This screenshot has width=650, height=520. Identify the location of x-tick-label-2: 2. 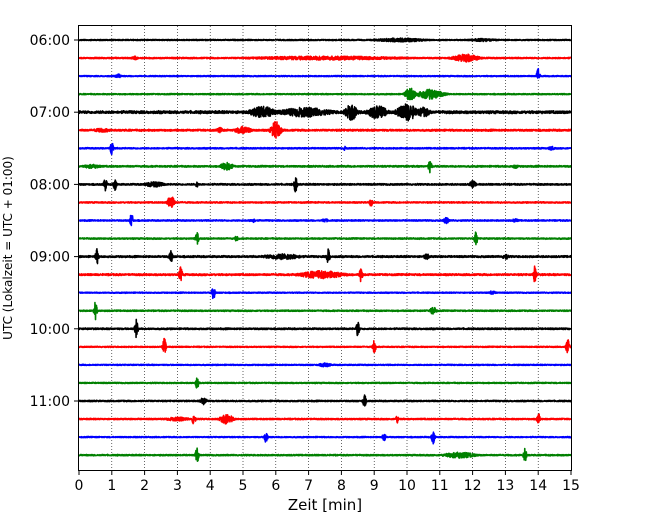
(144, 486).